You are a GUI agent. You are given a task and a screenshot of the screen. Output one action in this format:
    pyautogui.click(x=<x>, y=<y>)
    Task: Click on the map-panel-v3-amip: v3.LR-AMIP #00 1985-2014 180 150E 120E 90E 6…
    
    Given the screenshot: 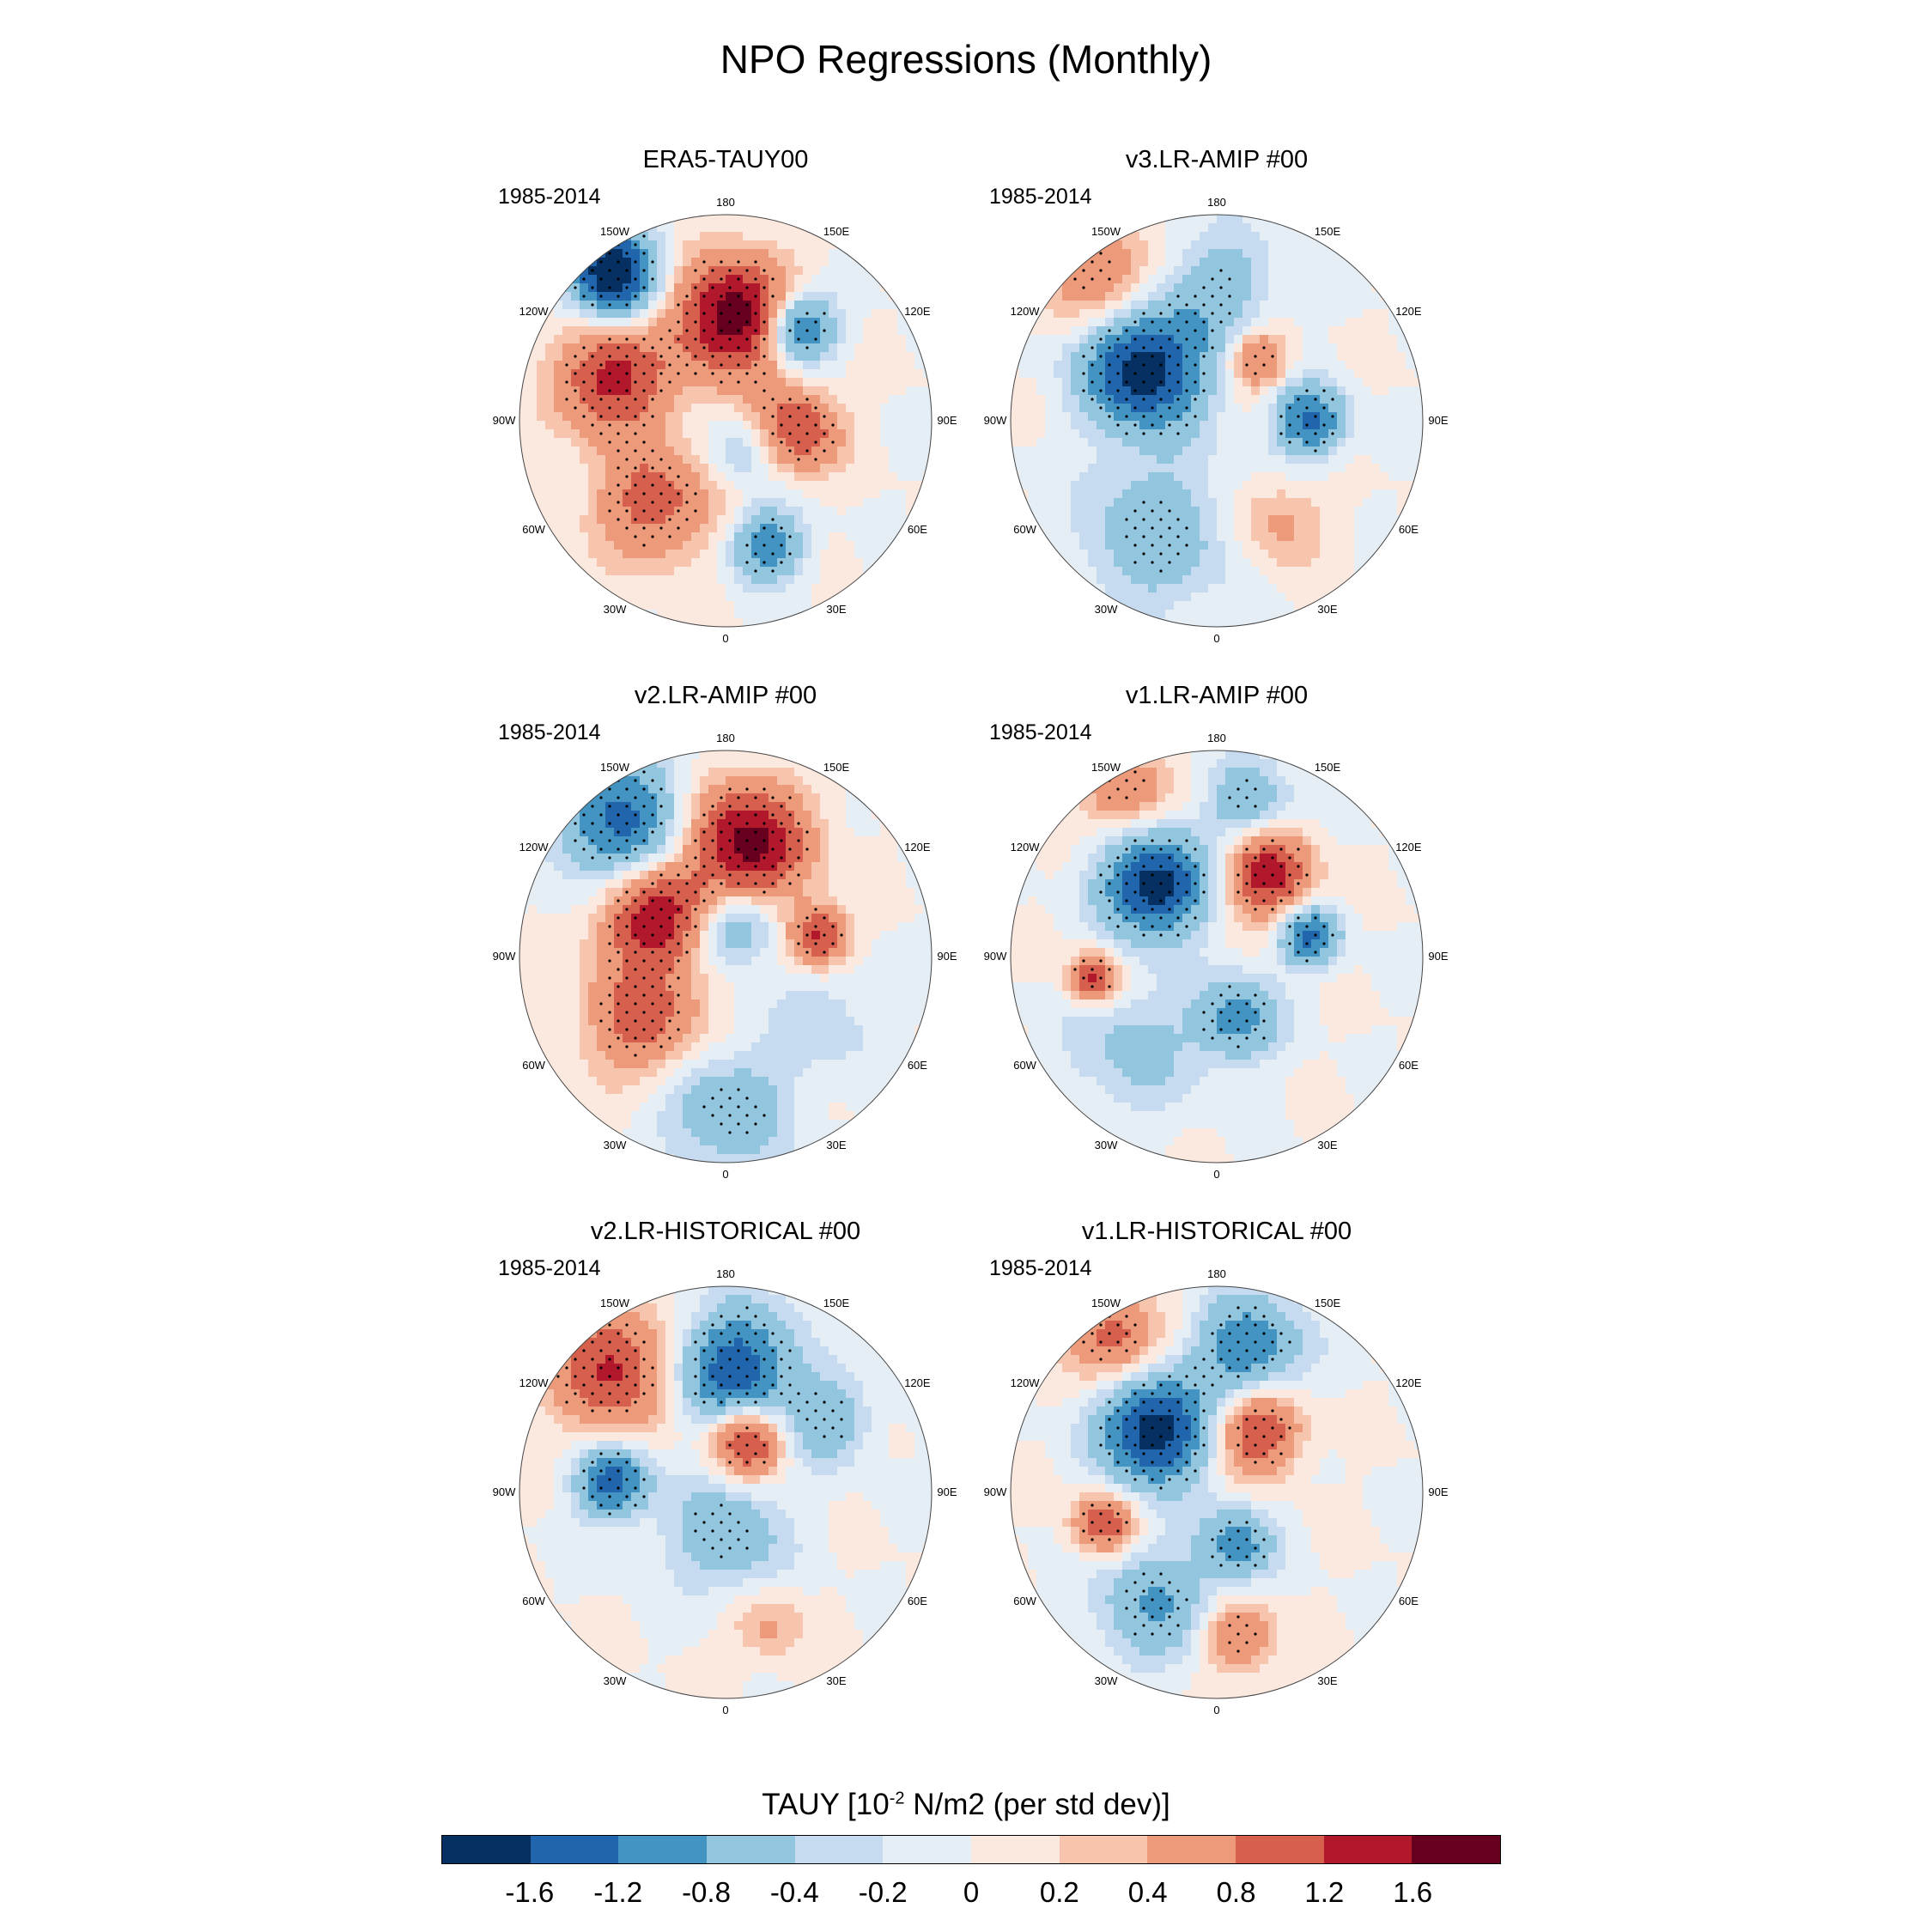 What is the action you would take?
    pyautogui.click(x=1217, y=403)
    